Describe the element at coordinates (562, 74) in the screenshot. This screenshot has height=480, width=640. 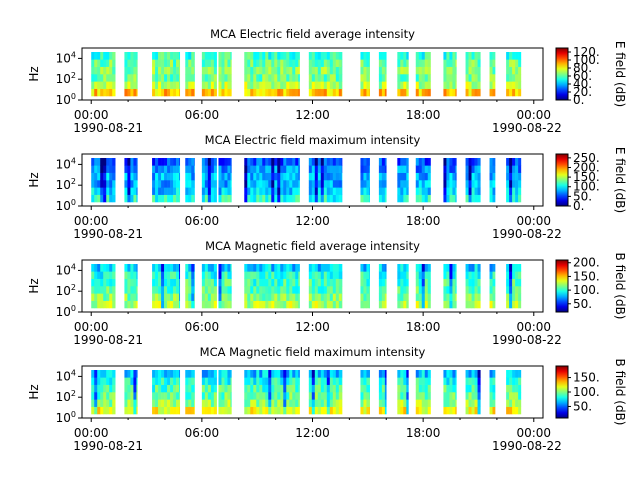
I see `colorbar` at that location.